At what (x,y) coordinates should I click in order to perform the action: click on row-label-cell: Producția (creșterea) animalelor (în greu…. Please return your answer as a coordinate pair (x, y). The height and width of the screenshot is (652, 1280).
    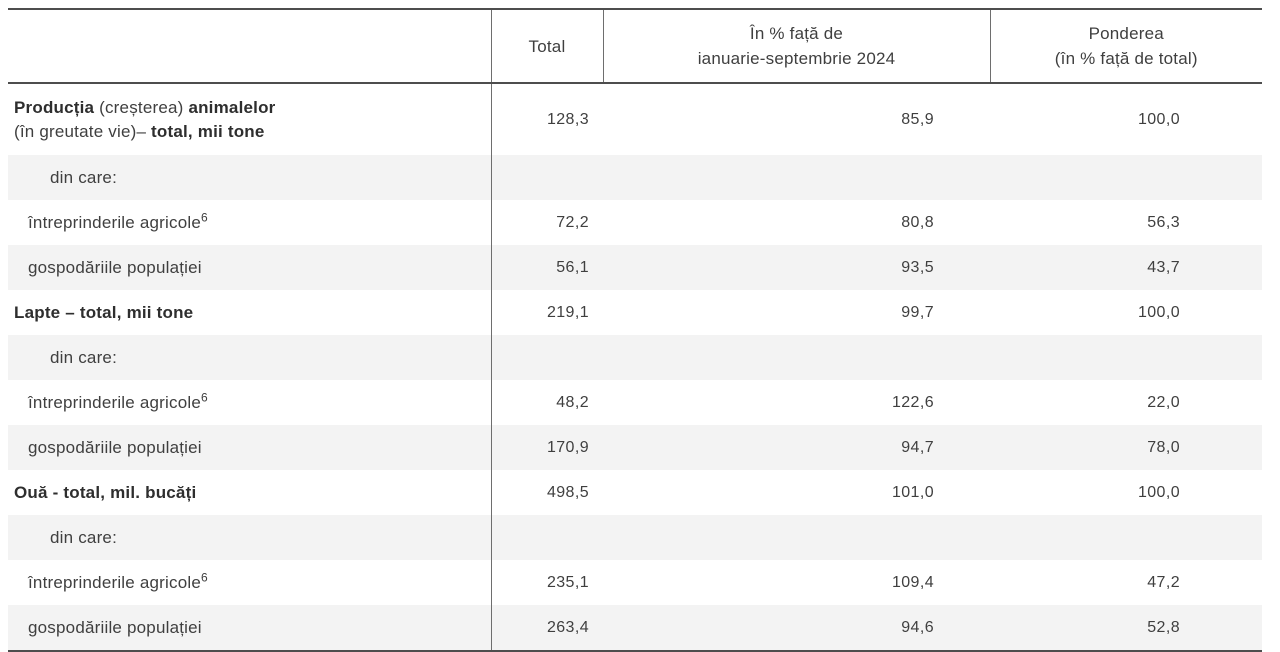
    Looking at the image, I should click on (249, 119).